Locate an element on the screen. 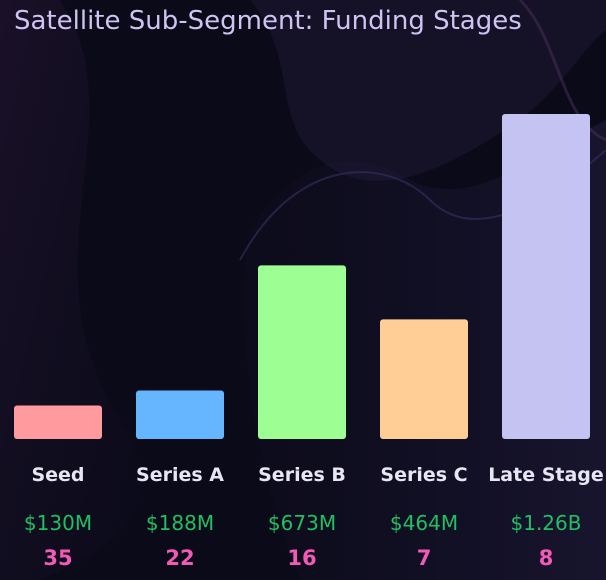  count-label-seed: 35 is located at coordinates (57, 558).